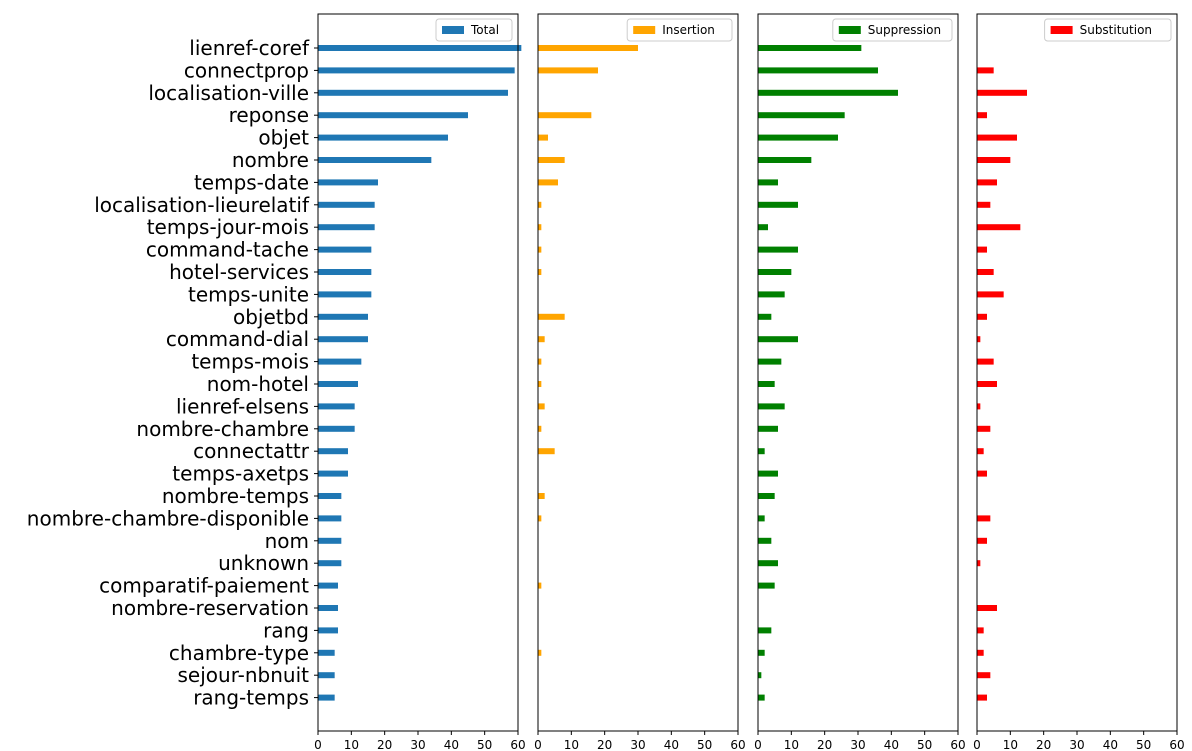 This screenshot has height=751, width=1192. I want to click on category-label: nombre, so click(270, 160).